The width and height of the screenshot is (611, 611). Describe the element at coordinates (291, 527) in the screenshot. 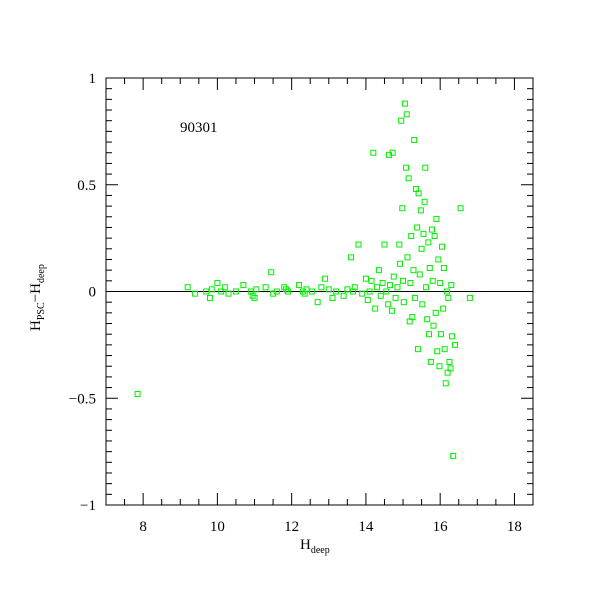

I see `x-tick-label: 12` at that location.